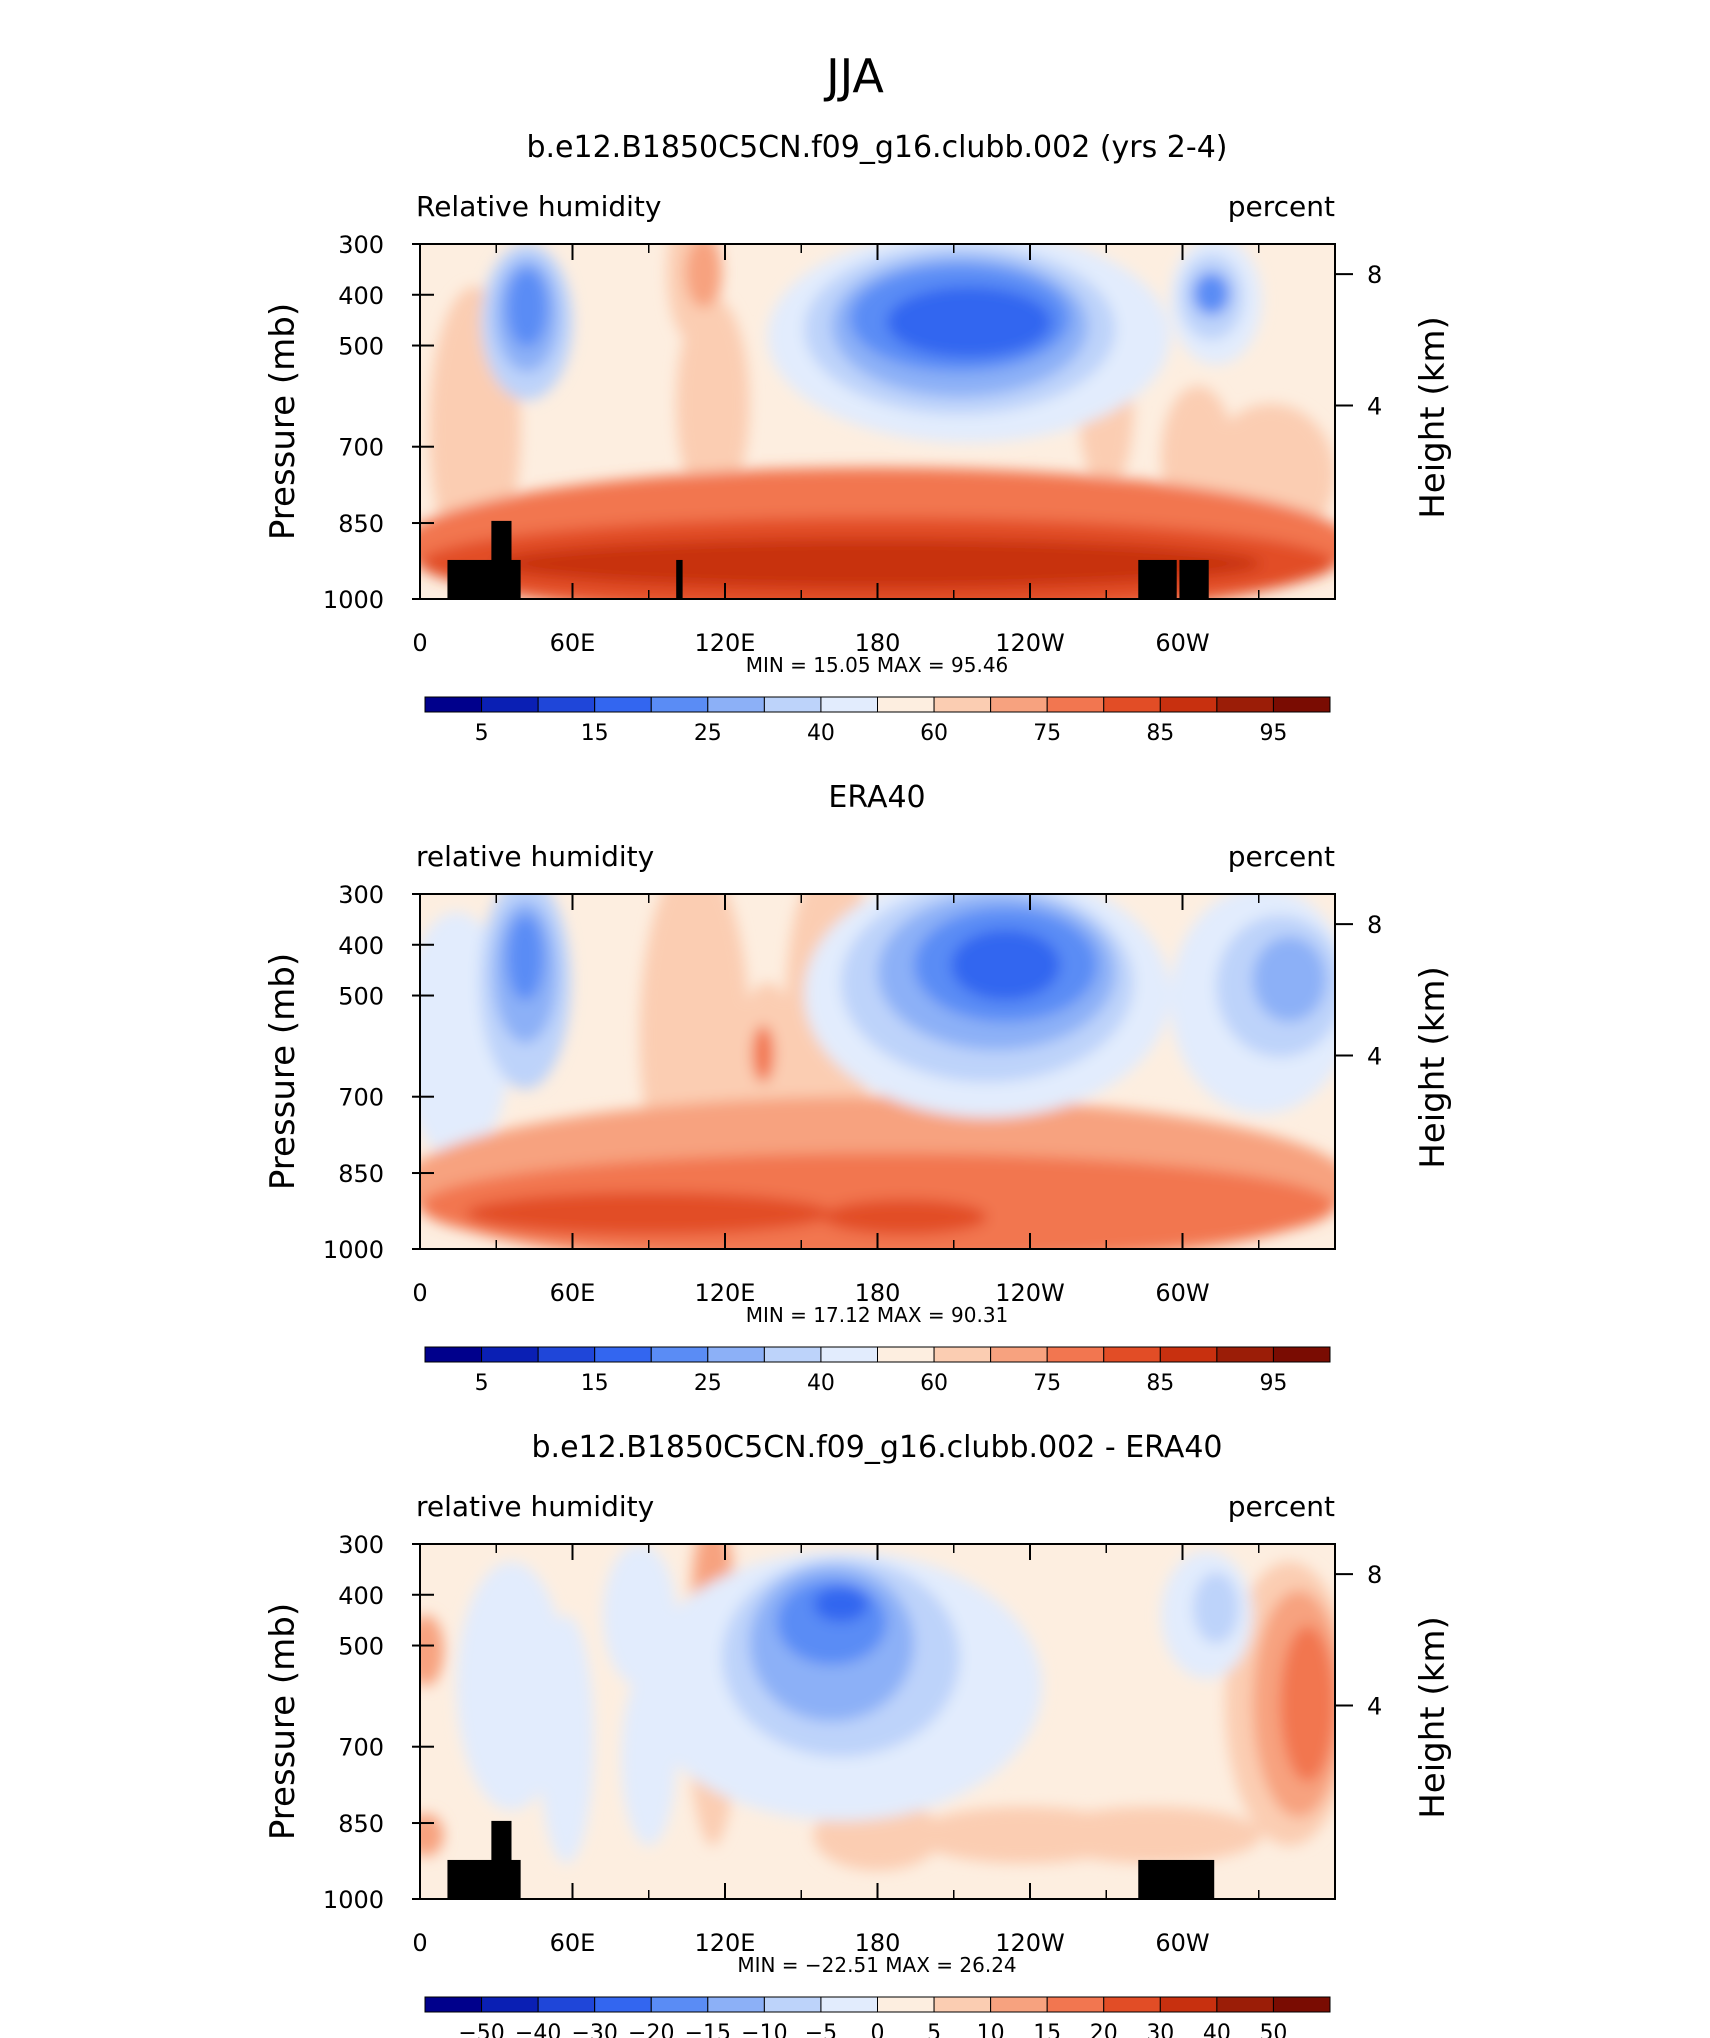 The image size is (1710, 2038). I want to click on y-tick-label: 850, so click(361, 1174).